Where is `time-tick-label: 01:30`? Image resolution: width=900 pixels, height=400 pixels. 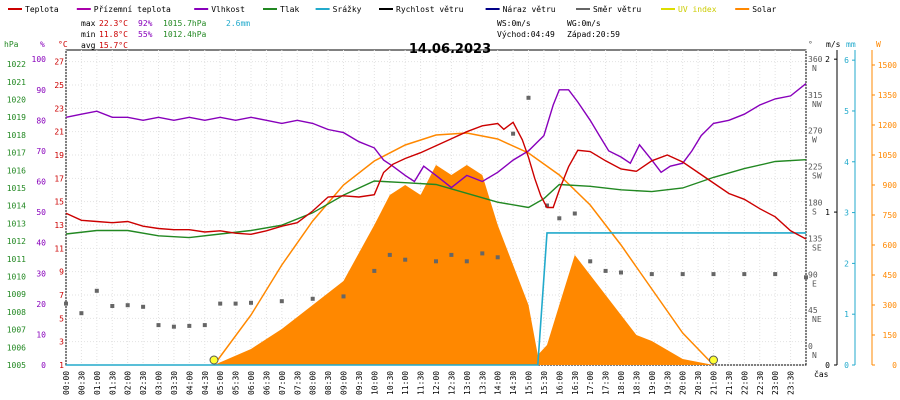 time-tick-label: 01:30 is located at coordinates (112, 383).